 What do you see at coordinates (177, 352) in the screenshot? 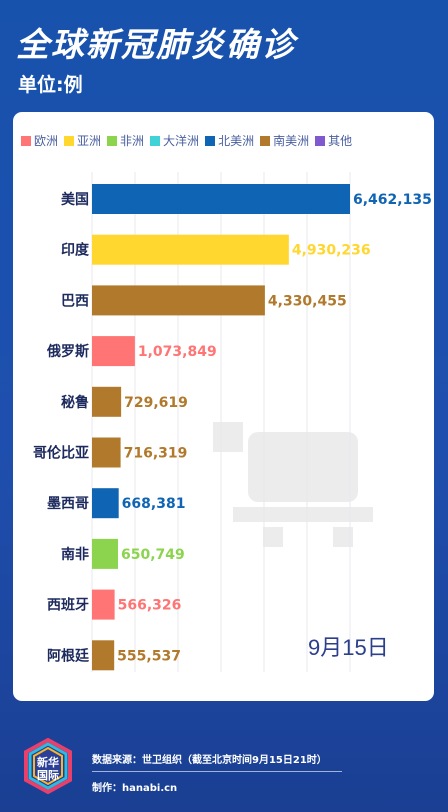
I see `value-label: 1,073,849` at bounding box center [177, 352].